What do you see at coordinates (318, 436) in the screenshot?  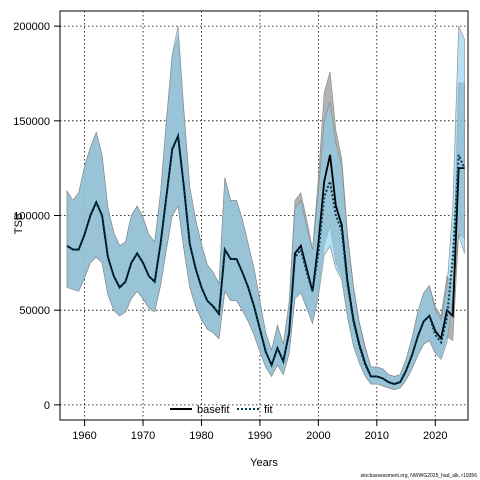 I see `x-tick-label-2000: 2000` at bounding box center [318, 436].